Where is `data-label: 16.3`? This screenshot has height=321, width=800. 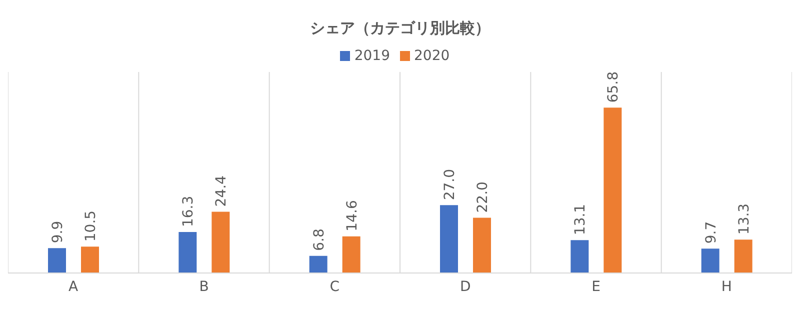
data-label: 16.3 is located at coordinates (188, 212).